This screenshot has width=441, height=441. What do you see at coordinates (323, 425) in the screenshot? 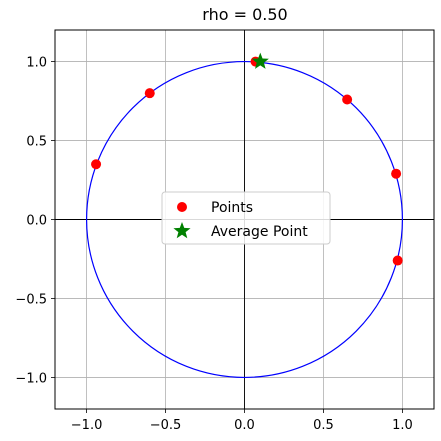
I see `x-tick-label-3: 0.5` at bounding box center [323, 425].